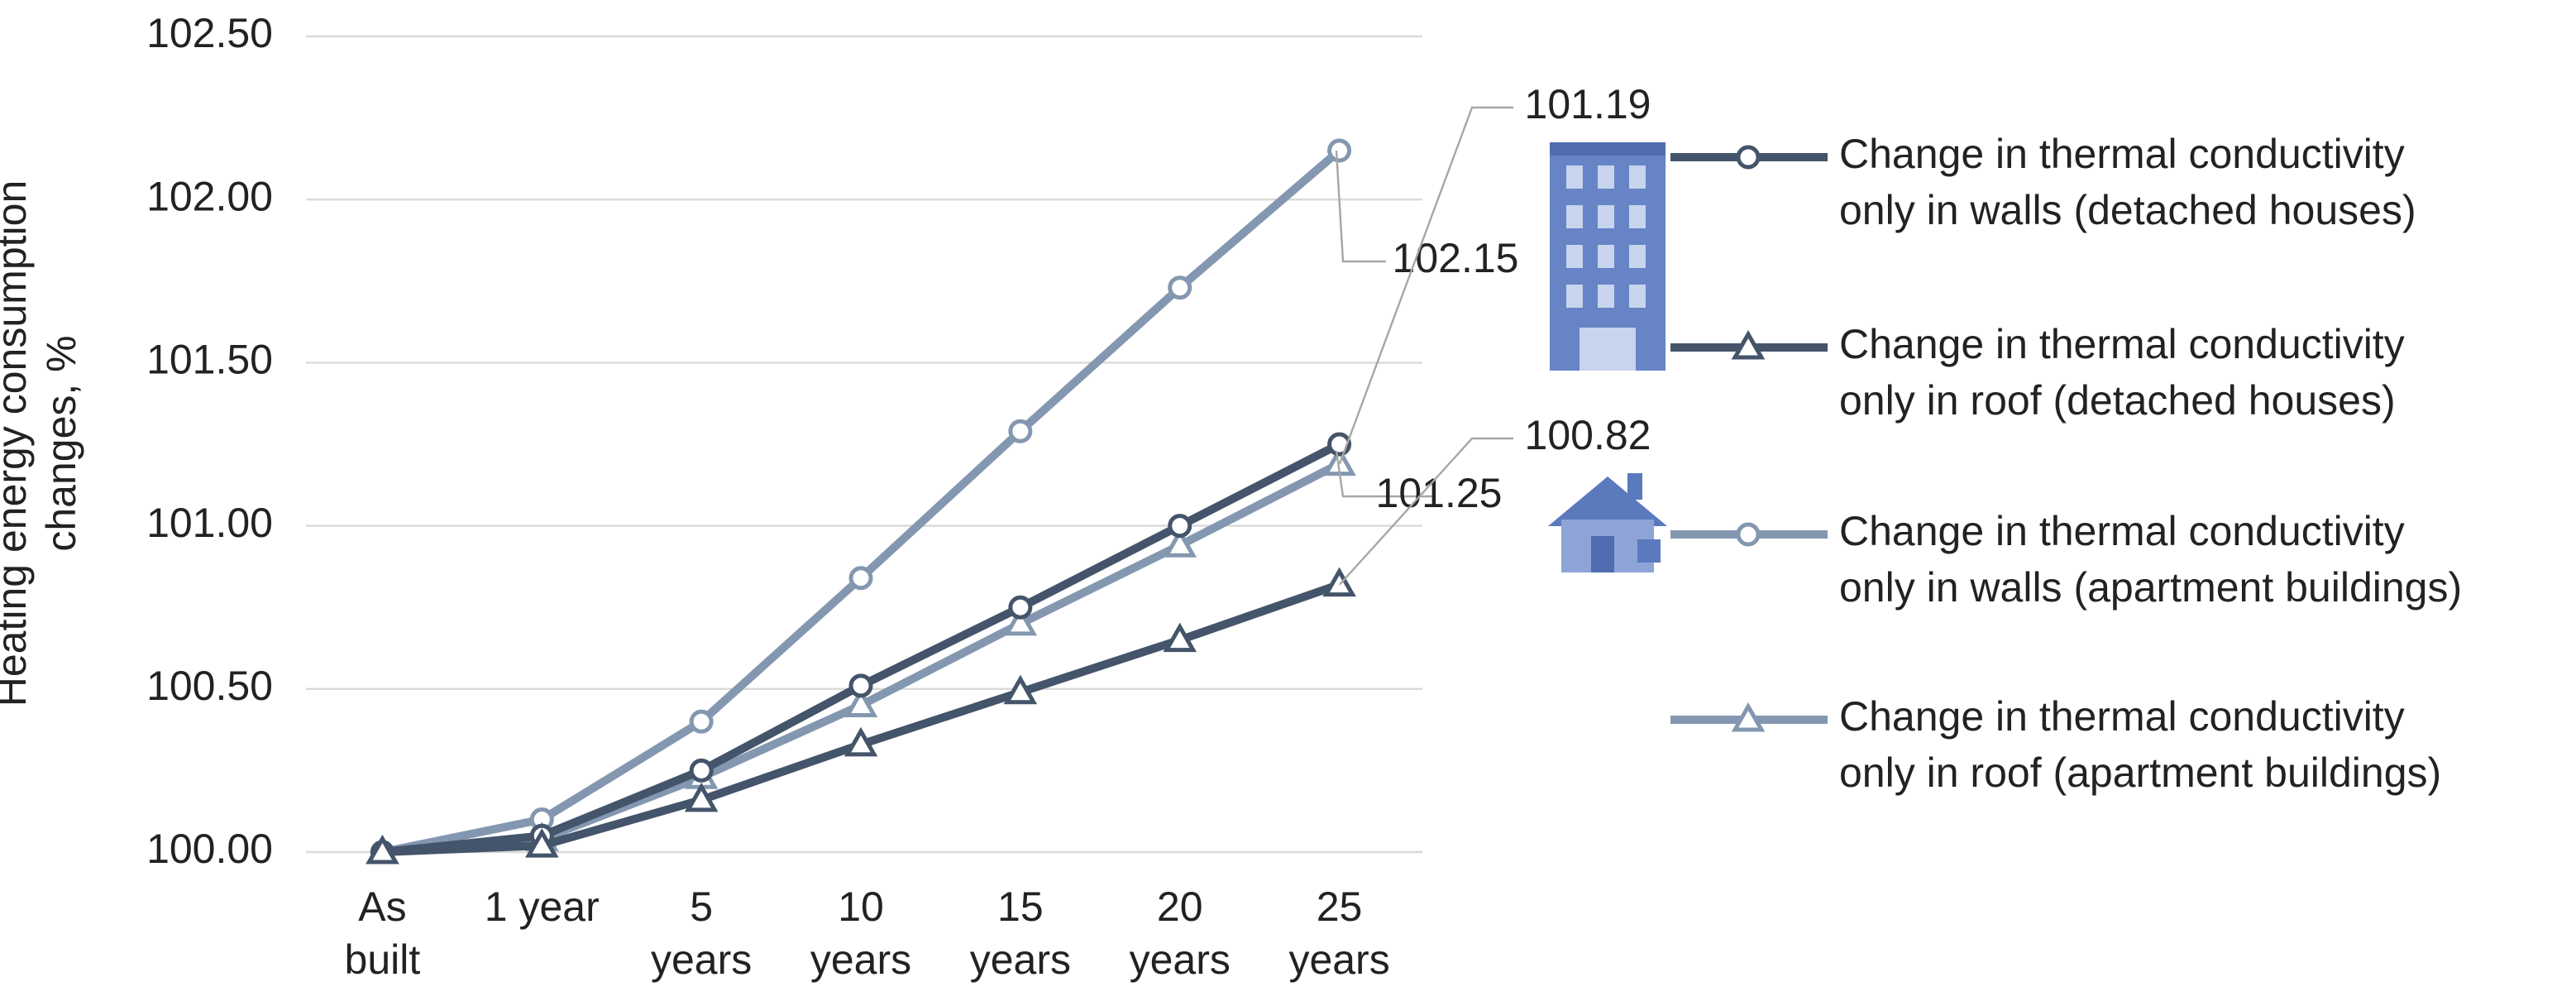  Describe the element at coordinates (1588, 104) in the screenshot. I see `data-label: 101.19` at that location.